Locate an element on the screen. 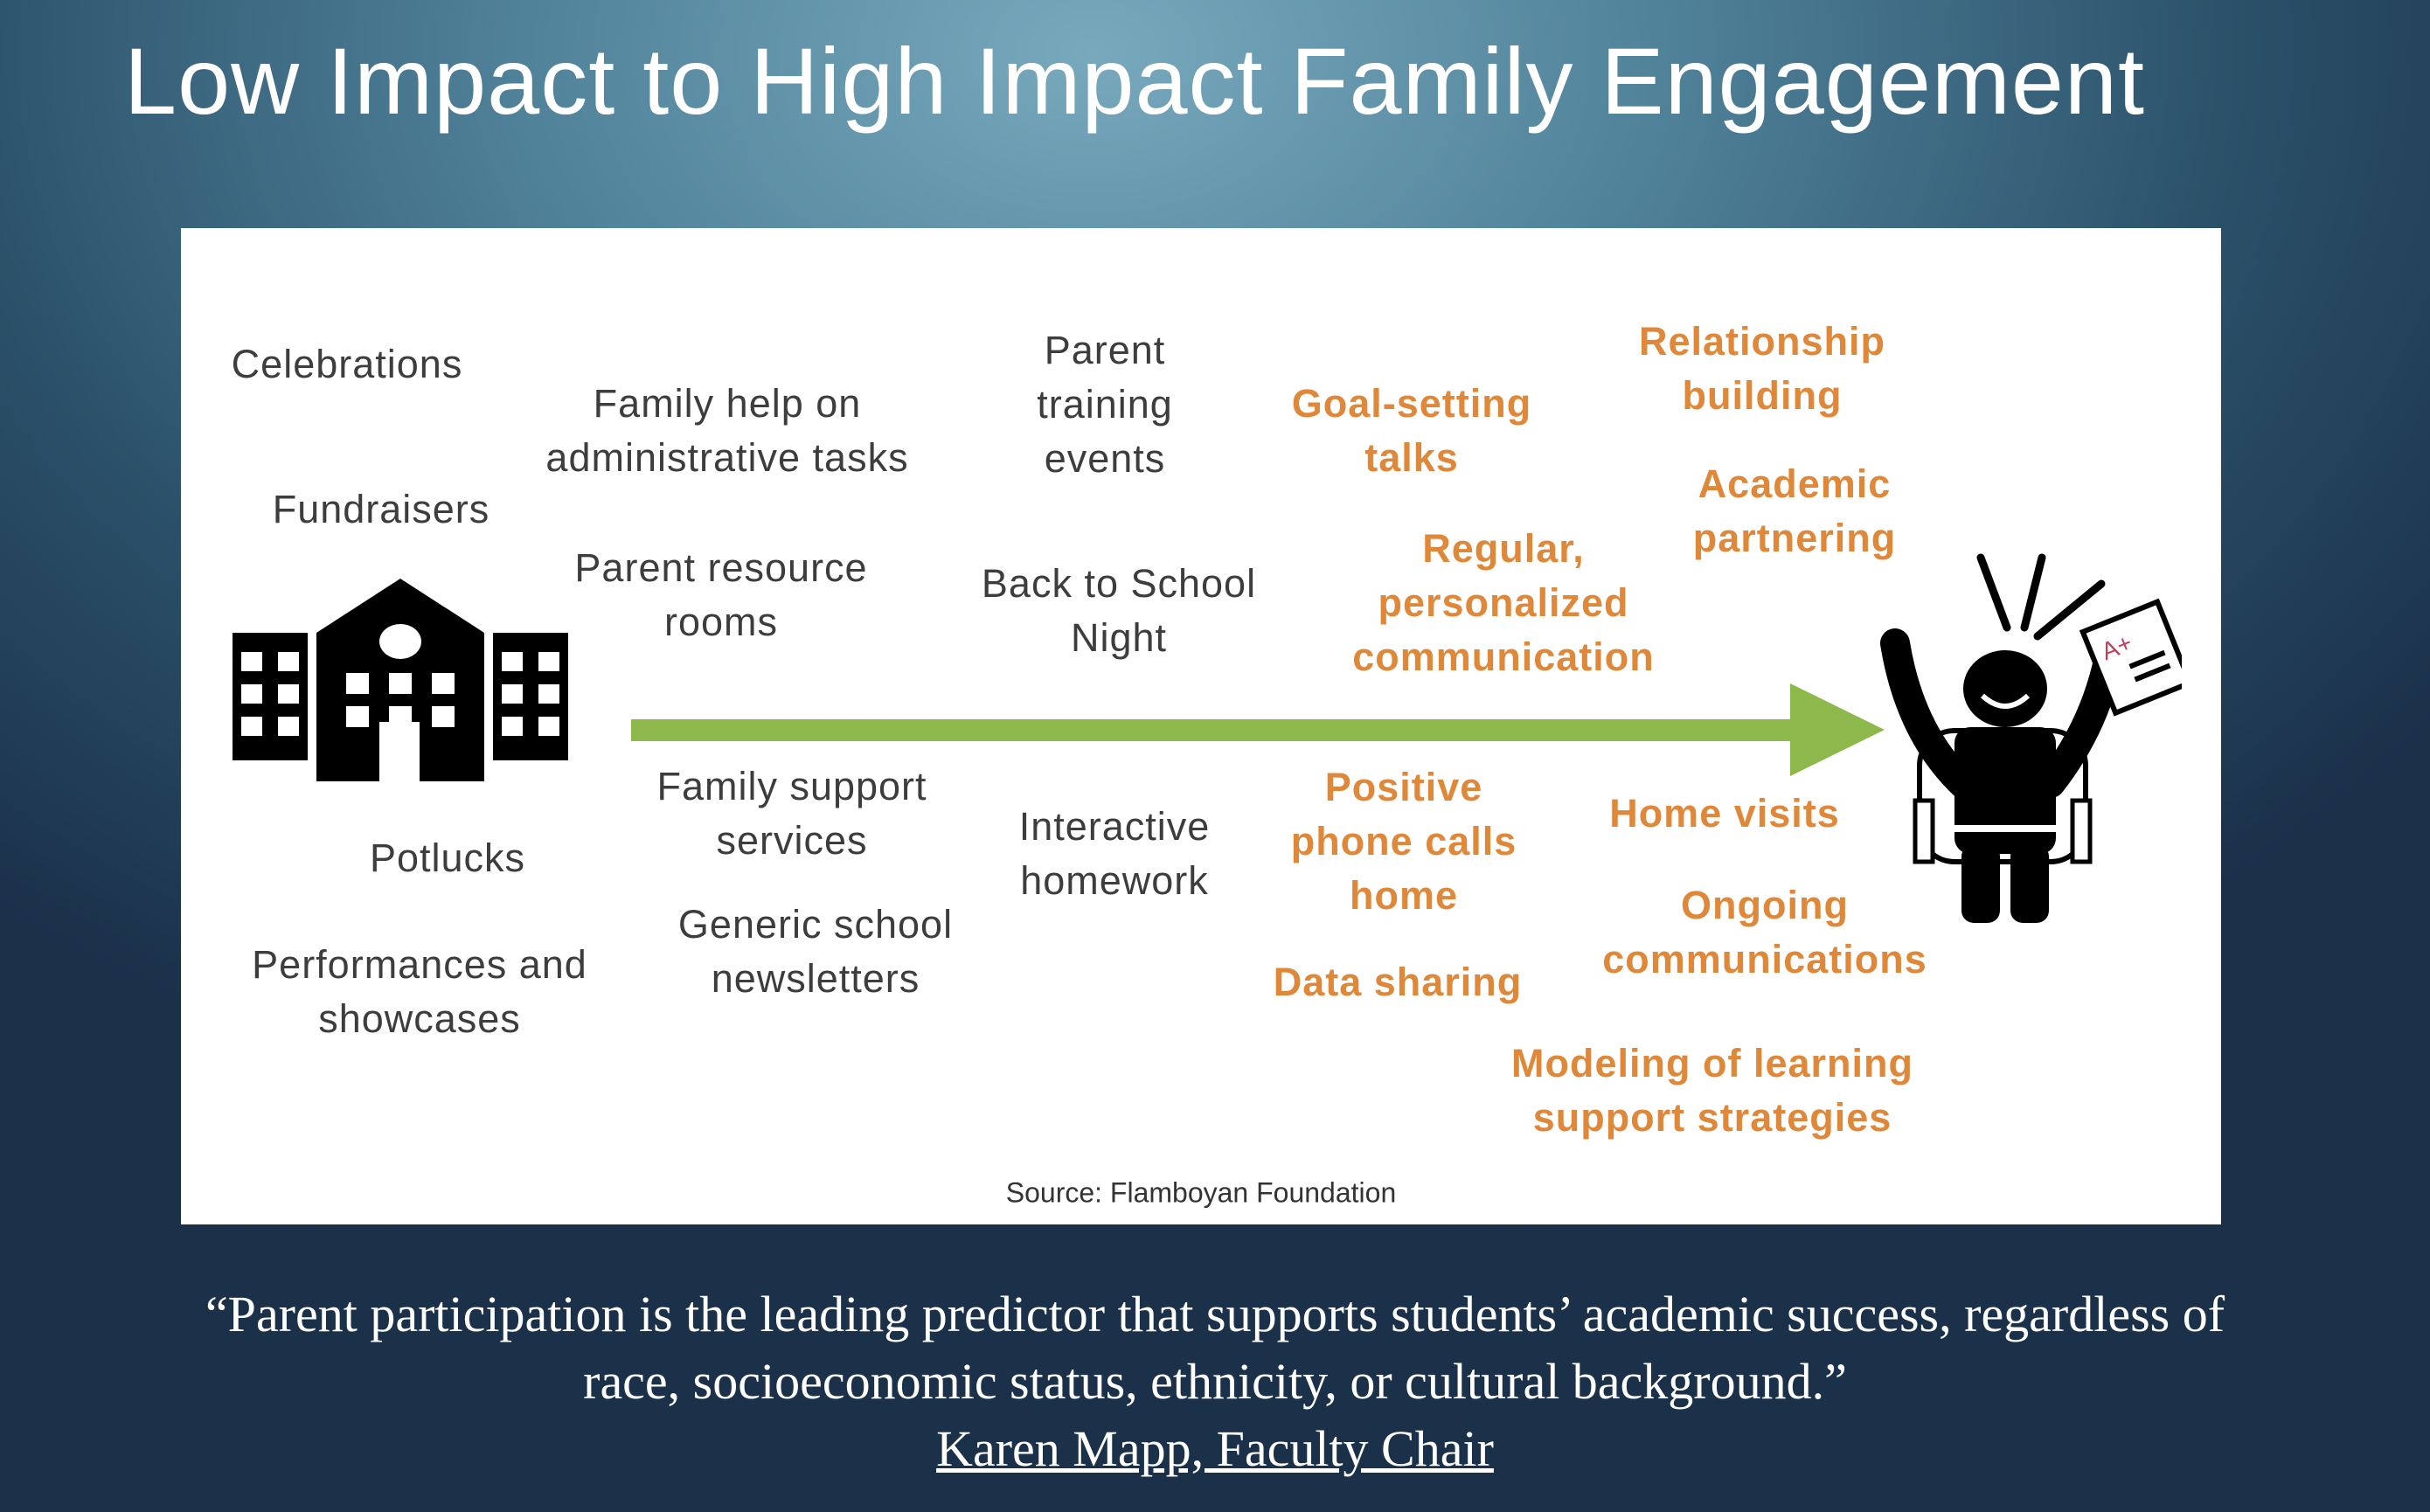  high-impact-item: Goal-setting talks is located at coordinates (1411, 430).